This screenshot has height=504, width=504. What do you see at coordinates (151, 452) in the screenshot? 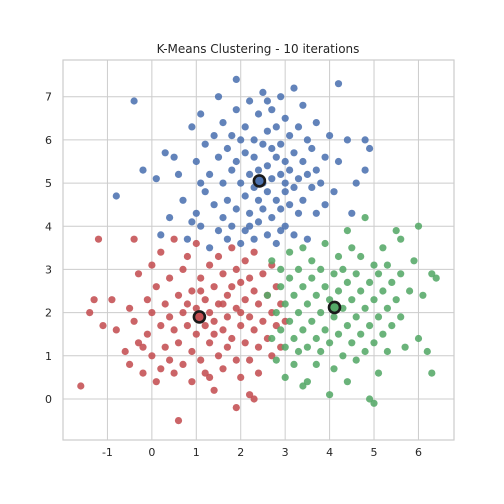
I see `x-tick-label: 0` at bounding box center [151, 452].